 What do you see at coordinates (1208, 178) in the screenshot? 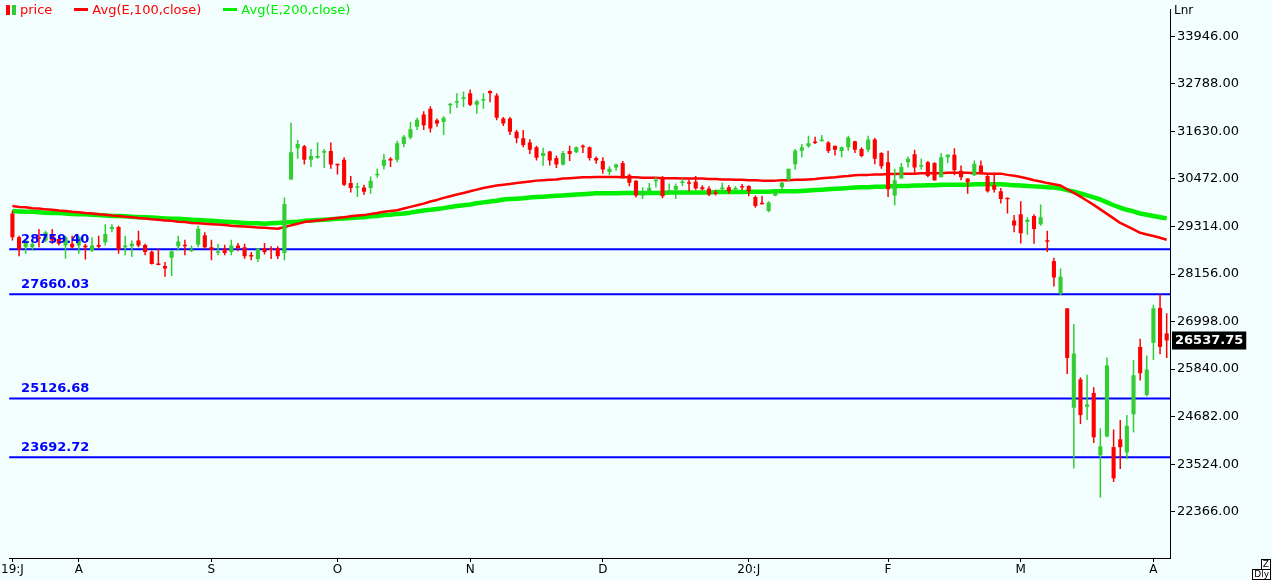
I see `y-tick-label: 30472.00` at bounding box center [1208, 178].